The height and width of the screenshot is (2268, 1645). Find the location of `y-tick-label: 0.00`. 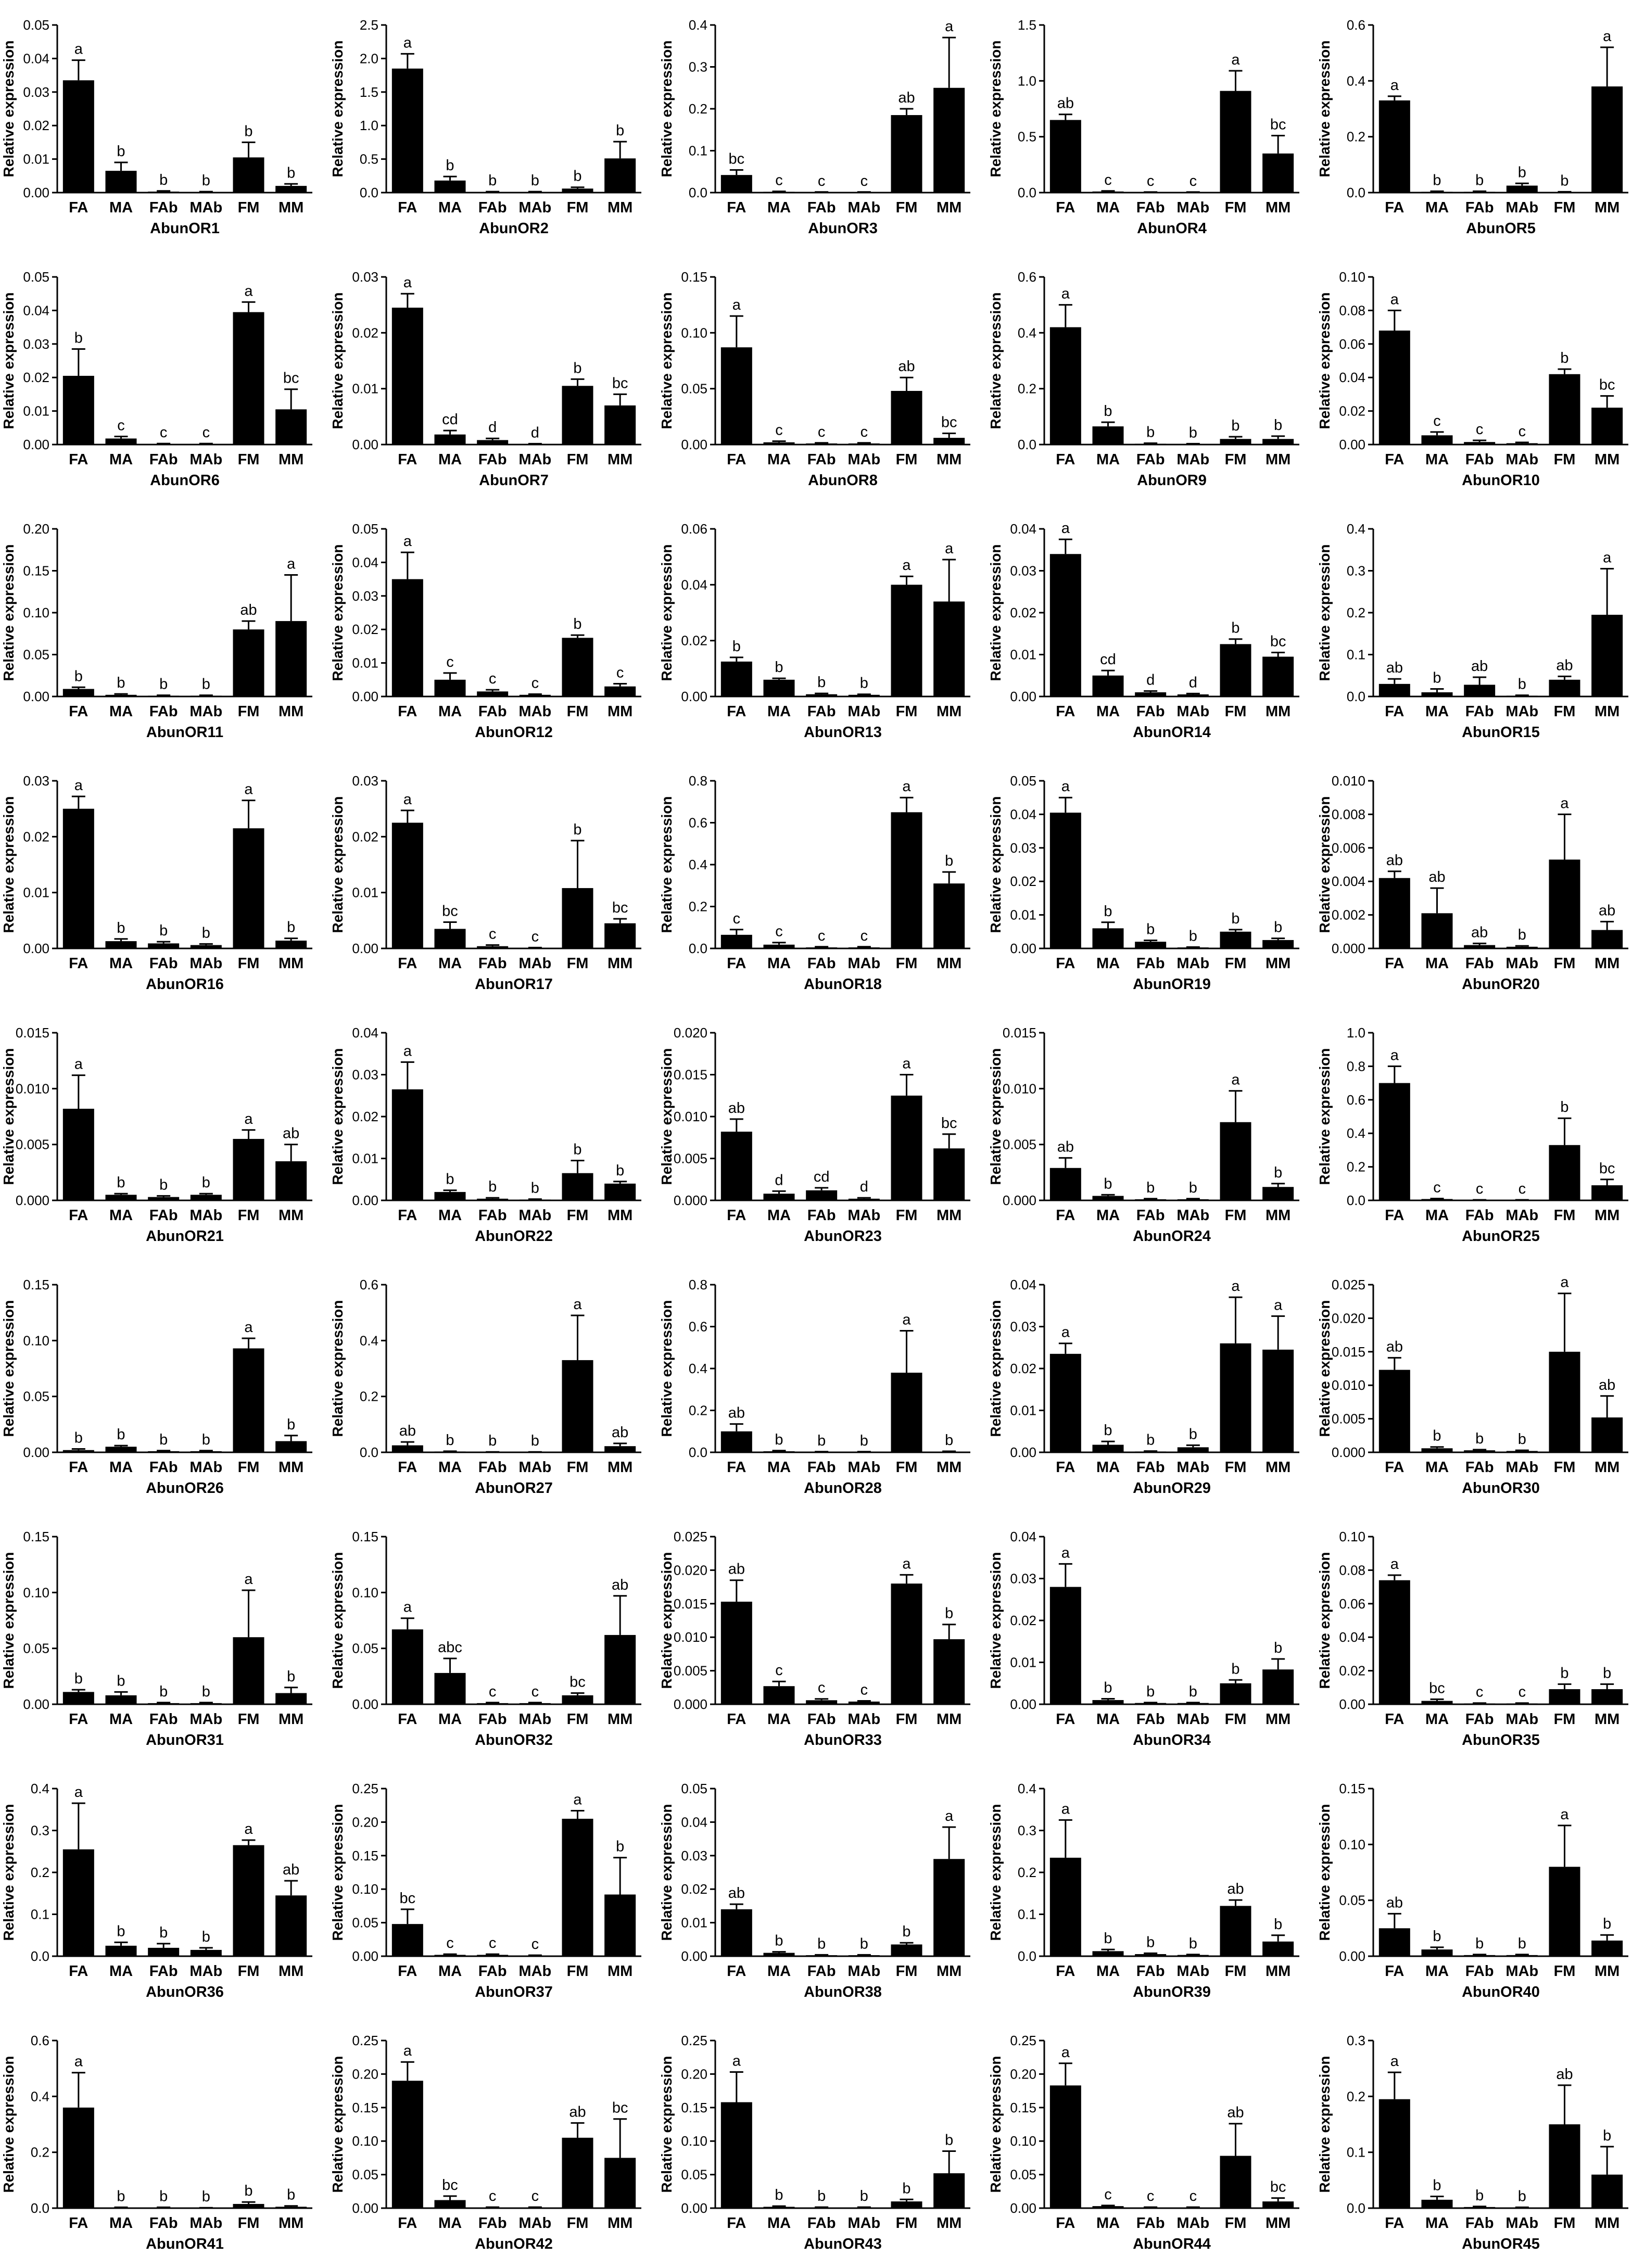

y-tick-label: 0.00 is located at coordinates (1023, 696).